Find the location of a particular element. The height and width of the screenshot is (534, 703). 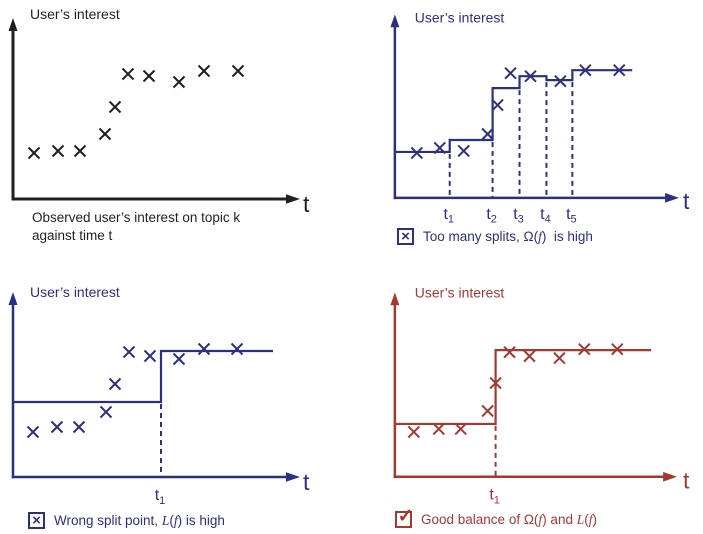

check-box-icon: ✓ is located at coordinates (404, 517).